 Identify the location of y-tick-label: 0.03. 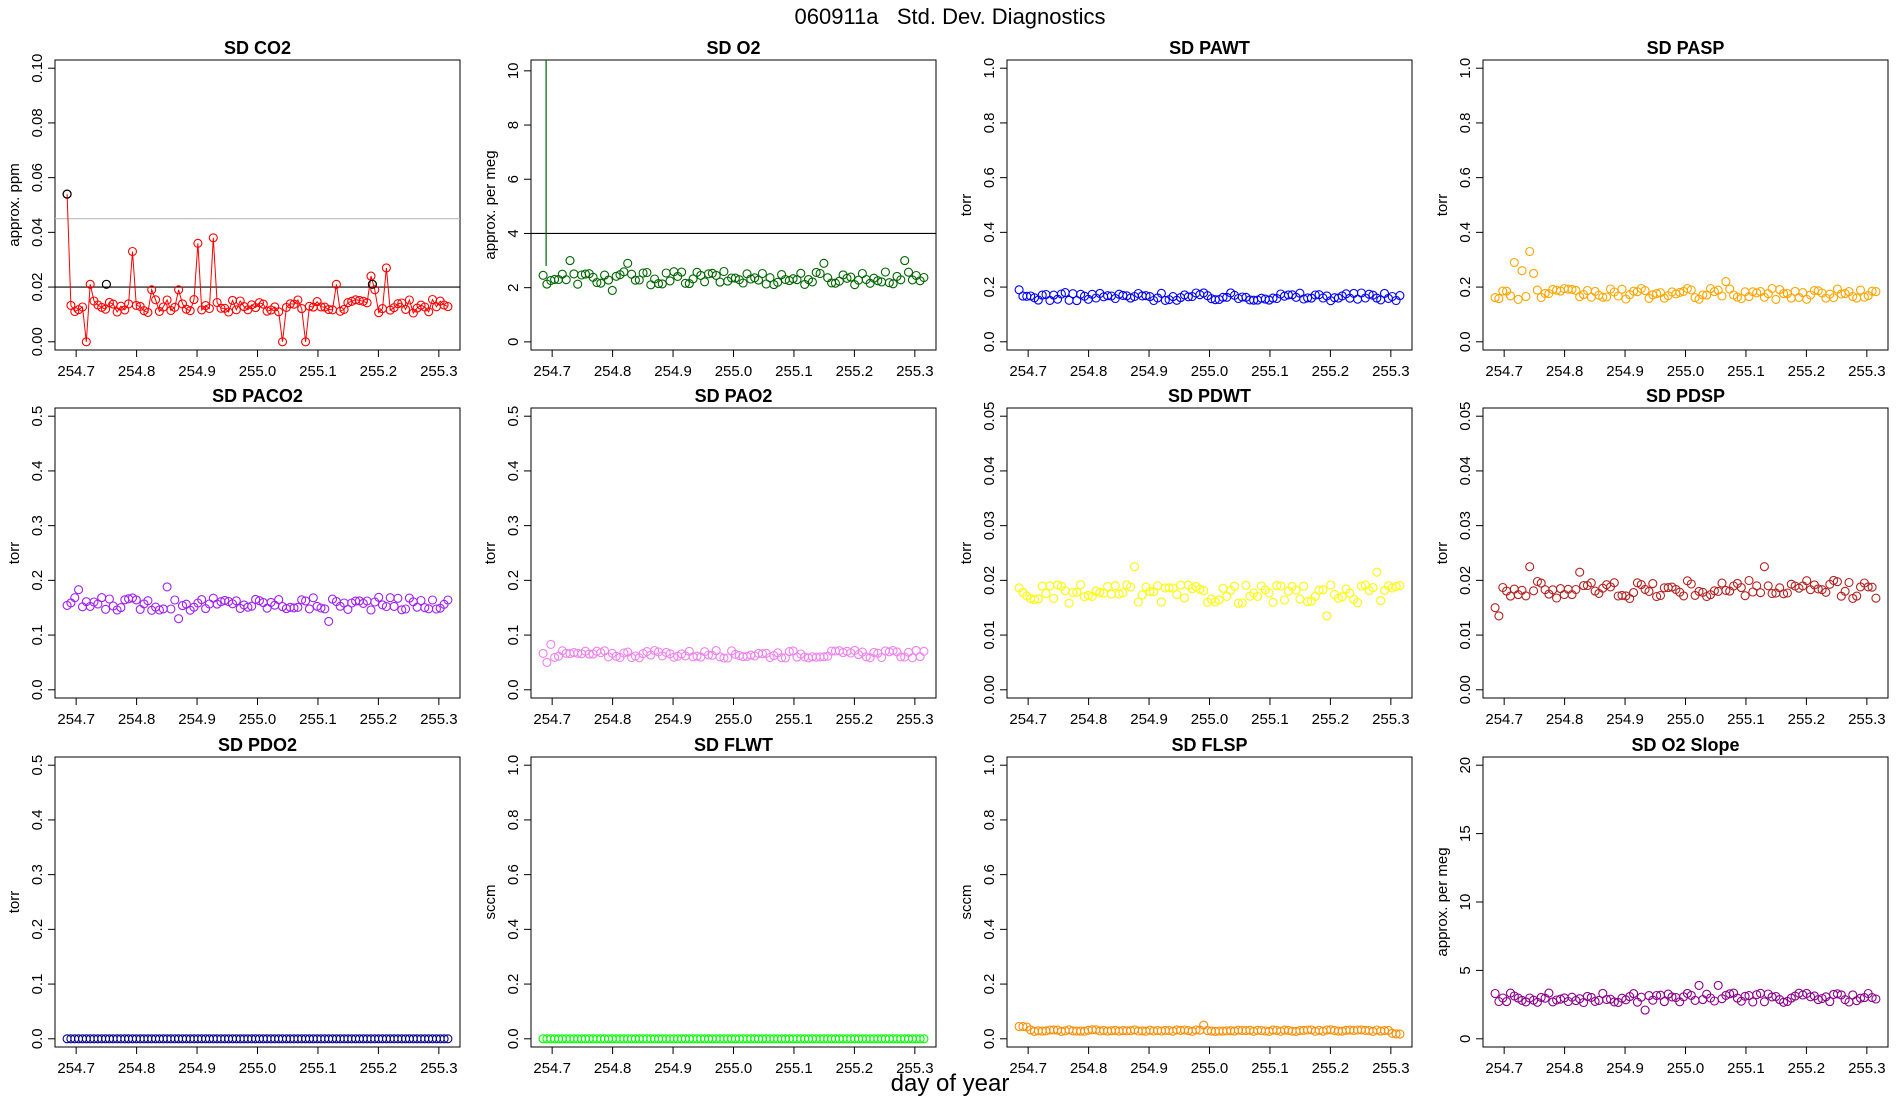
(989, 525).